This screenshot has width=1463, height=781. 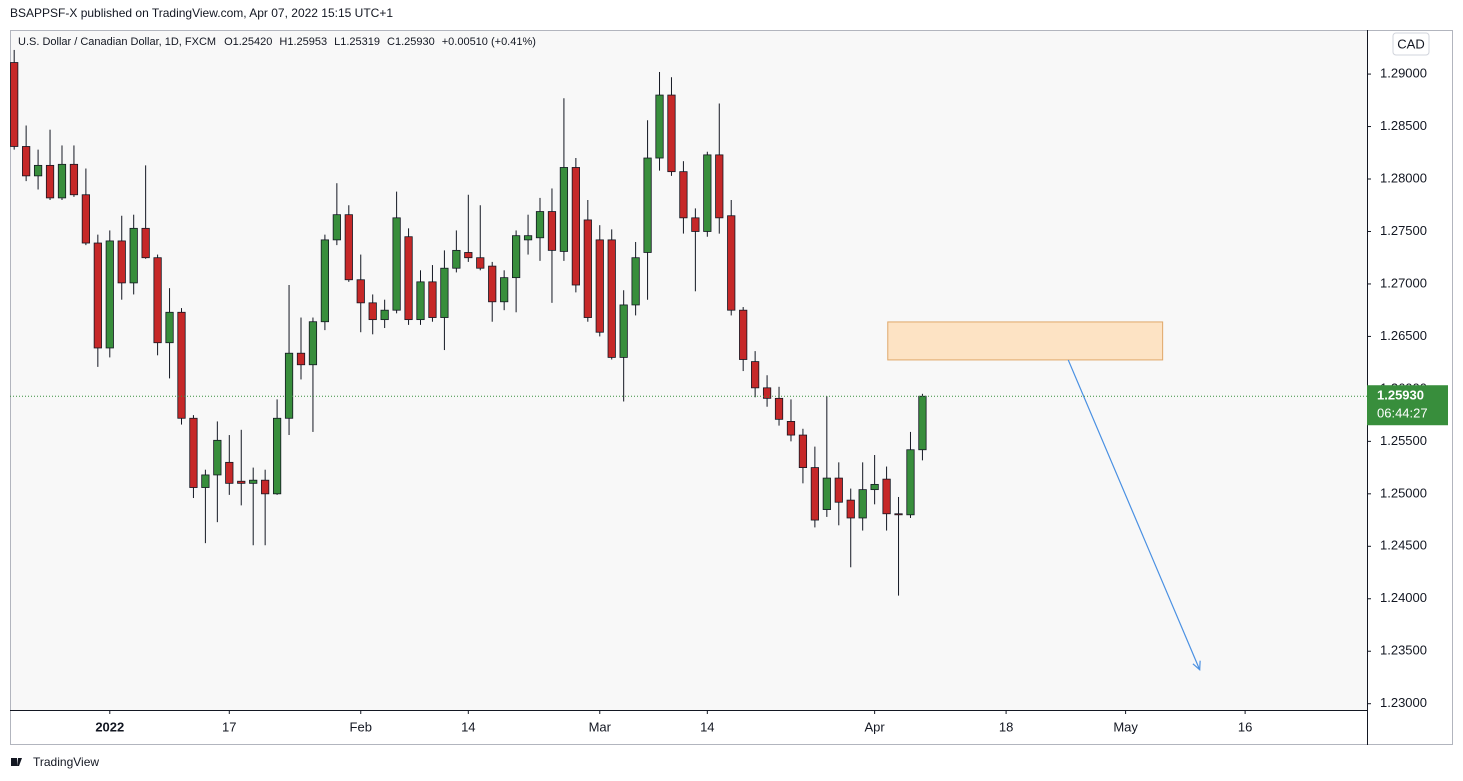 I want to click on x-tick-label: 2022, so click(x=109, y=726).